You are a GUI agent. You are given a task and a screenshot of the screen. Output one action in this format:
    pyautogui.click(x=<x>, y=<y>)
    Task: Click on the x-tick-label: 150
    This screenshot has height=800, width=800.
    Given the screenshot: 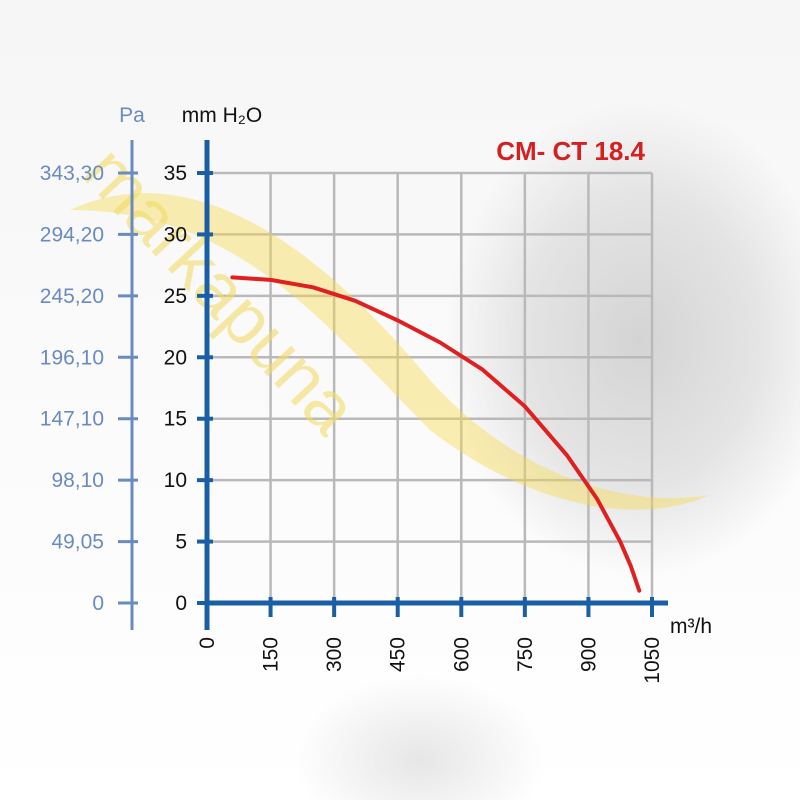 What is the action you would take?
    pyautogui.click(x=271, y=654)
    